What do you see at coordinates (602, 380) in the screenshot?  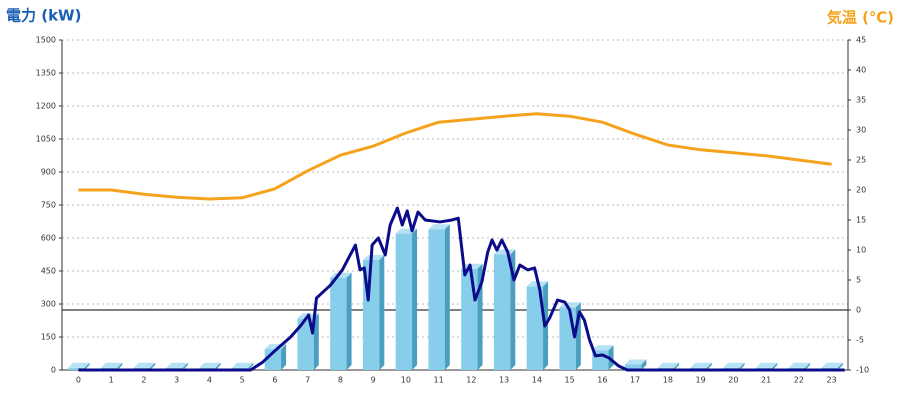 I see `x-tick-label: 16` at bounding box center [602, 380].